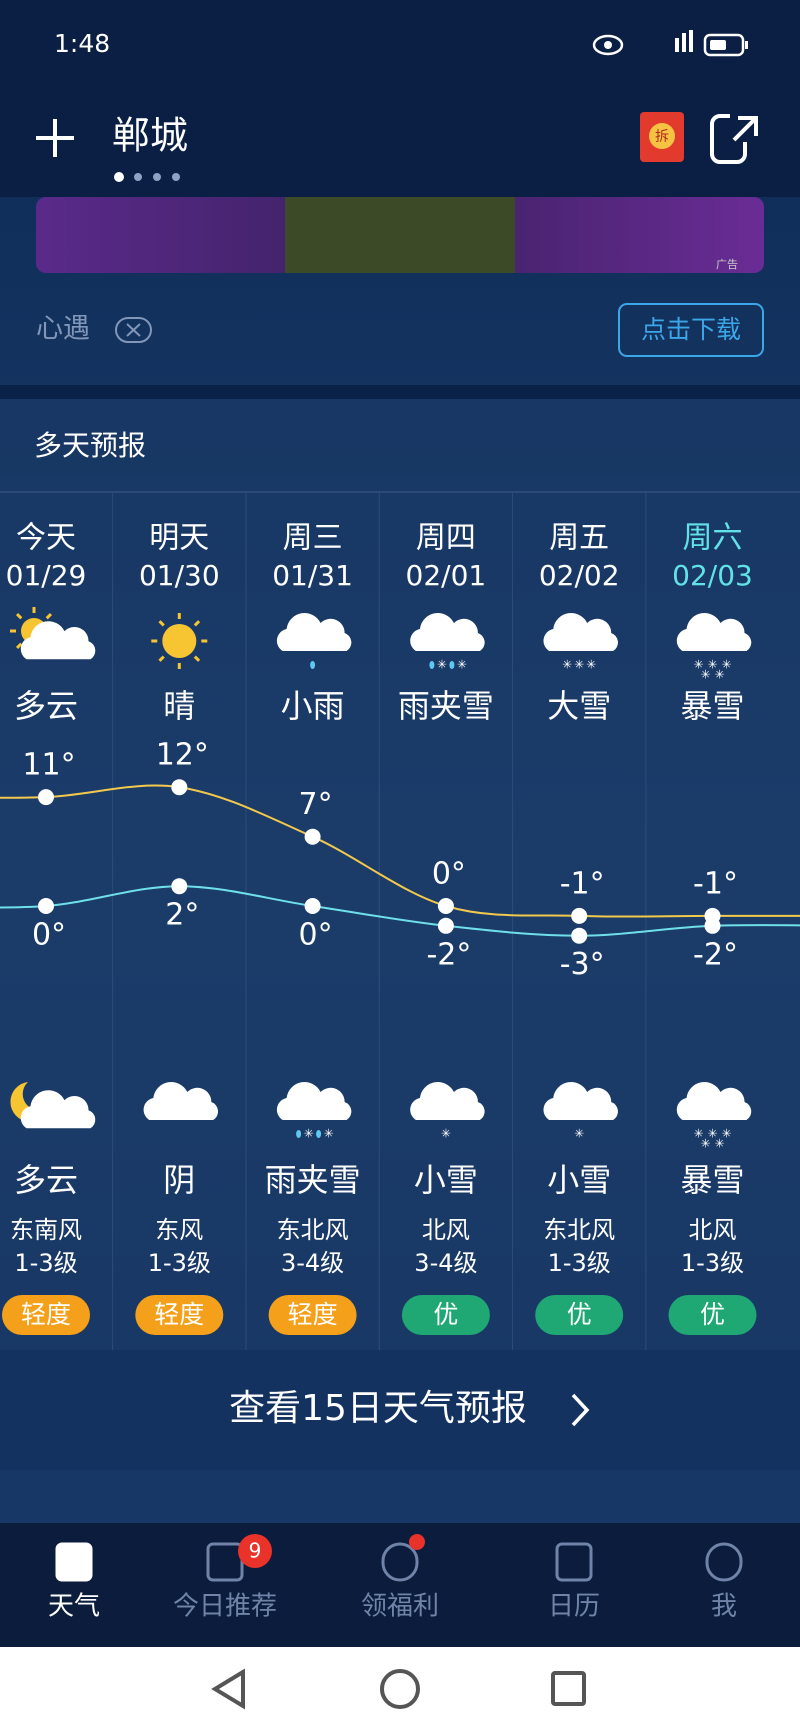  I want to click on system-buttons, so click(398, 1689).